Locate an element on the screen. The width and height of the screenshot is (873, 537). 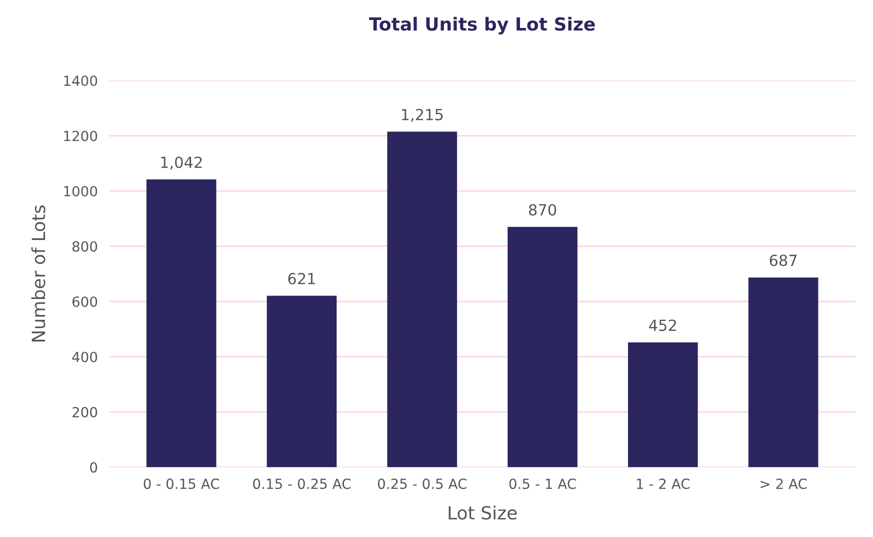
y-tick-label: 1000 is located at coordinates (81, 191).